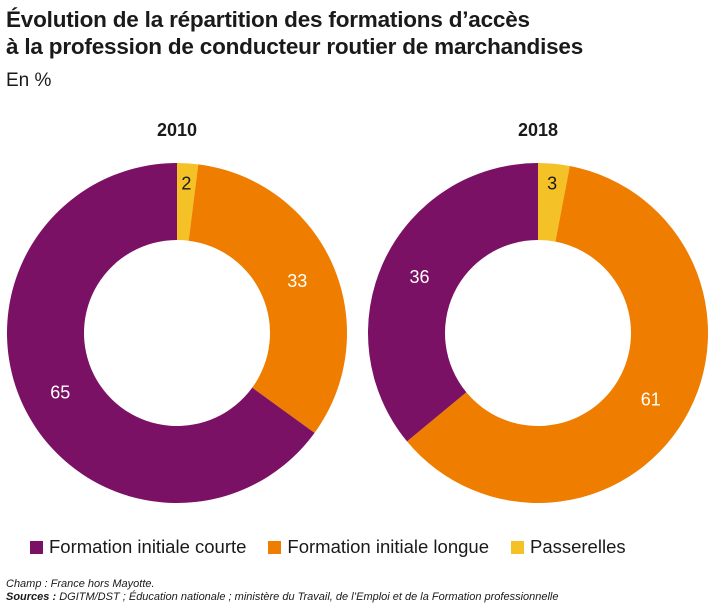 Image resolution: width=715 pixels, height=610 pixels. I want to click on legend-swatch-passerelles, so click(517, 547).